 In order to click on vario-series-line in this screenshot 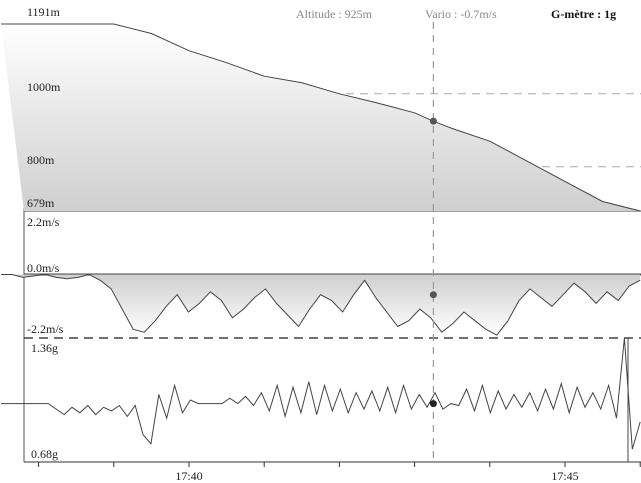, I will do `click(321, 304)`.